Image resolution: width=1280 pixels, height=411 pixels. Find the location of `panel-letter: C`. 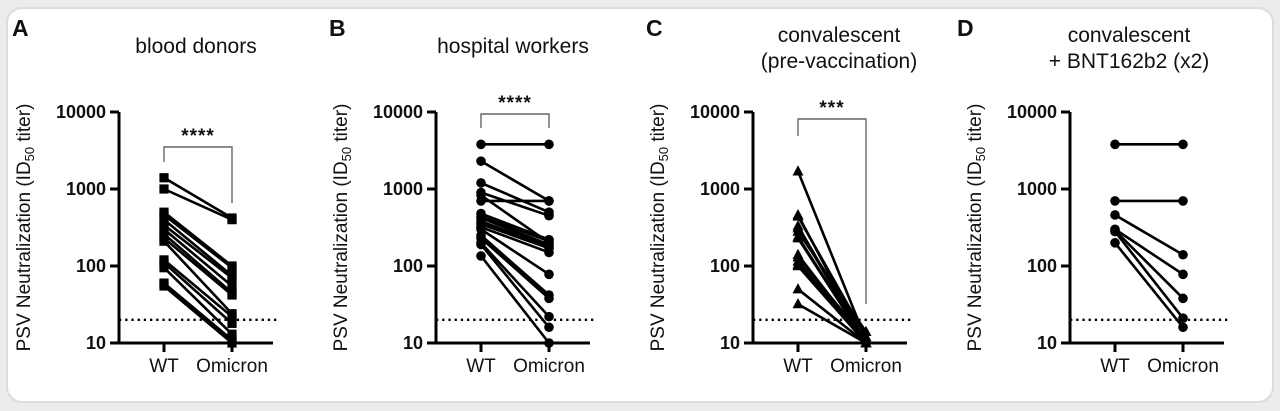

panel-letter: C is located at coordinates (654, 28).